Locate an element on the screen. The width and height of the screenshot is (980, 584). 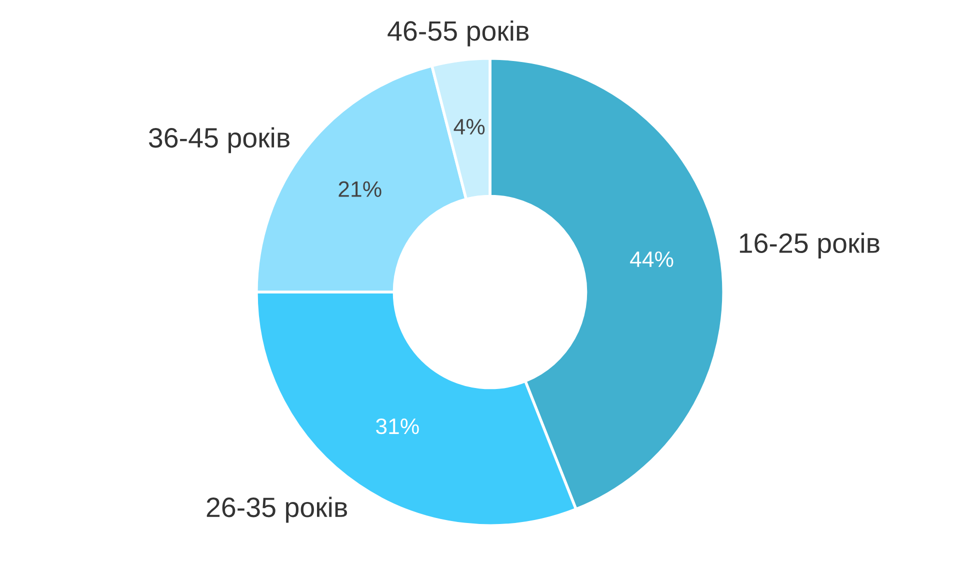
slice-label: 26-35 років is located at coordinates (276, 509).